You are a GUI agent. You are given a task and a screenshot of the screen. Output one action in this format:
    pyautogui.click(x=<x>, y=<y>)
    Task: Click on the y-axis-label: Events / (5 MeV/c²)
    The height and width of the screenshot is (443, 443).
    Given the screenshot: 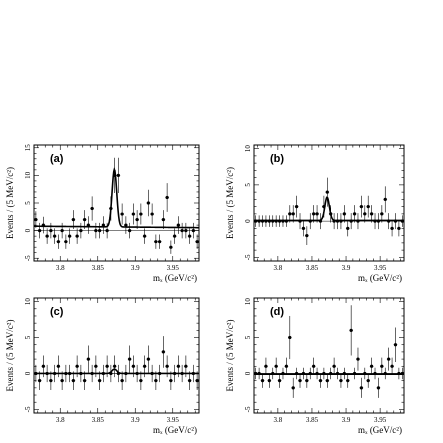 What is the action you would take?
    pyautogui.click(x=10, y=356)
    